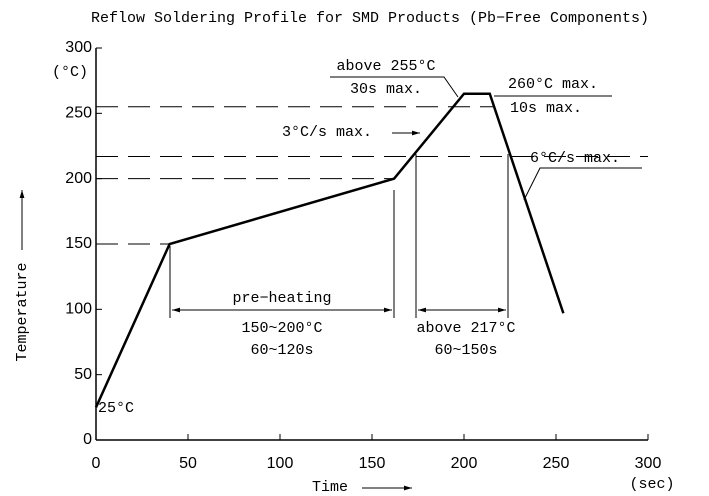 Image resolution: width=709 pixels, height=496 pixels. What do you see at coordinates (464, 463) in the screenshot?
I see `x-tick-label: 200` at bounding box center [464, 463].